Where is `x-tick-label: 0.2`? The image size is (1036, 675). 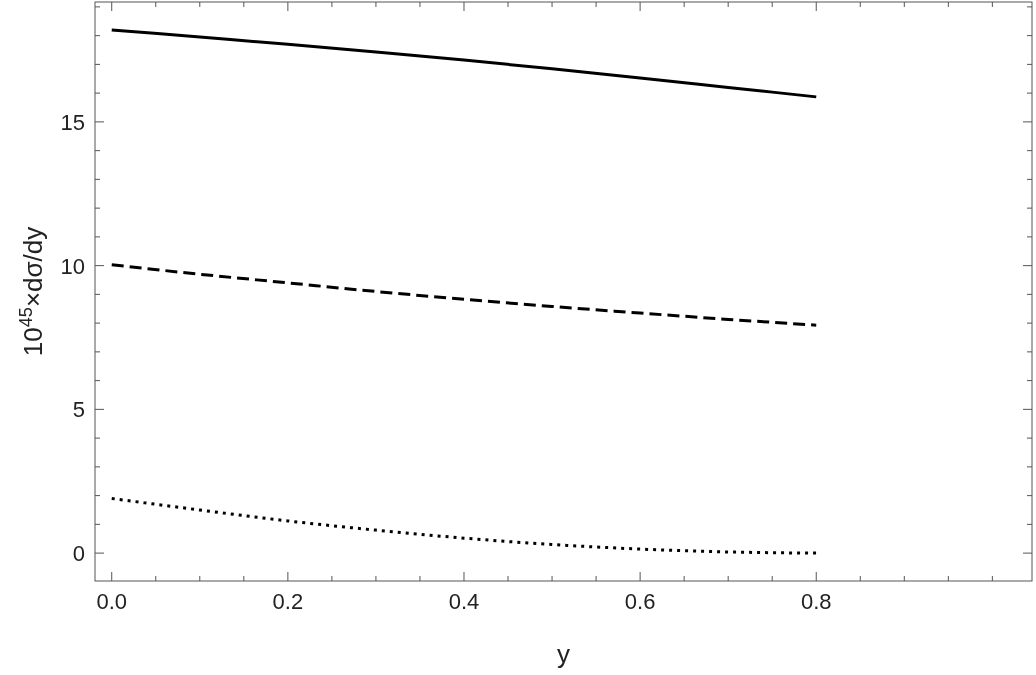
x-tick-label: 0.2 is located at coordinates (288, 601).